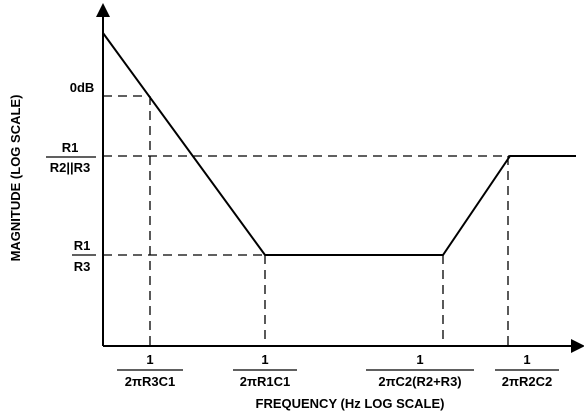 This screenshot has width=584, height=416. I want to click on y-tick-r1-r3-num: R1, so click(82, 245).